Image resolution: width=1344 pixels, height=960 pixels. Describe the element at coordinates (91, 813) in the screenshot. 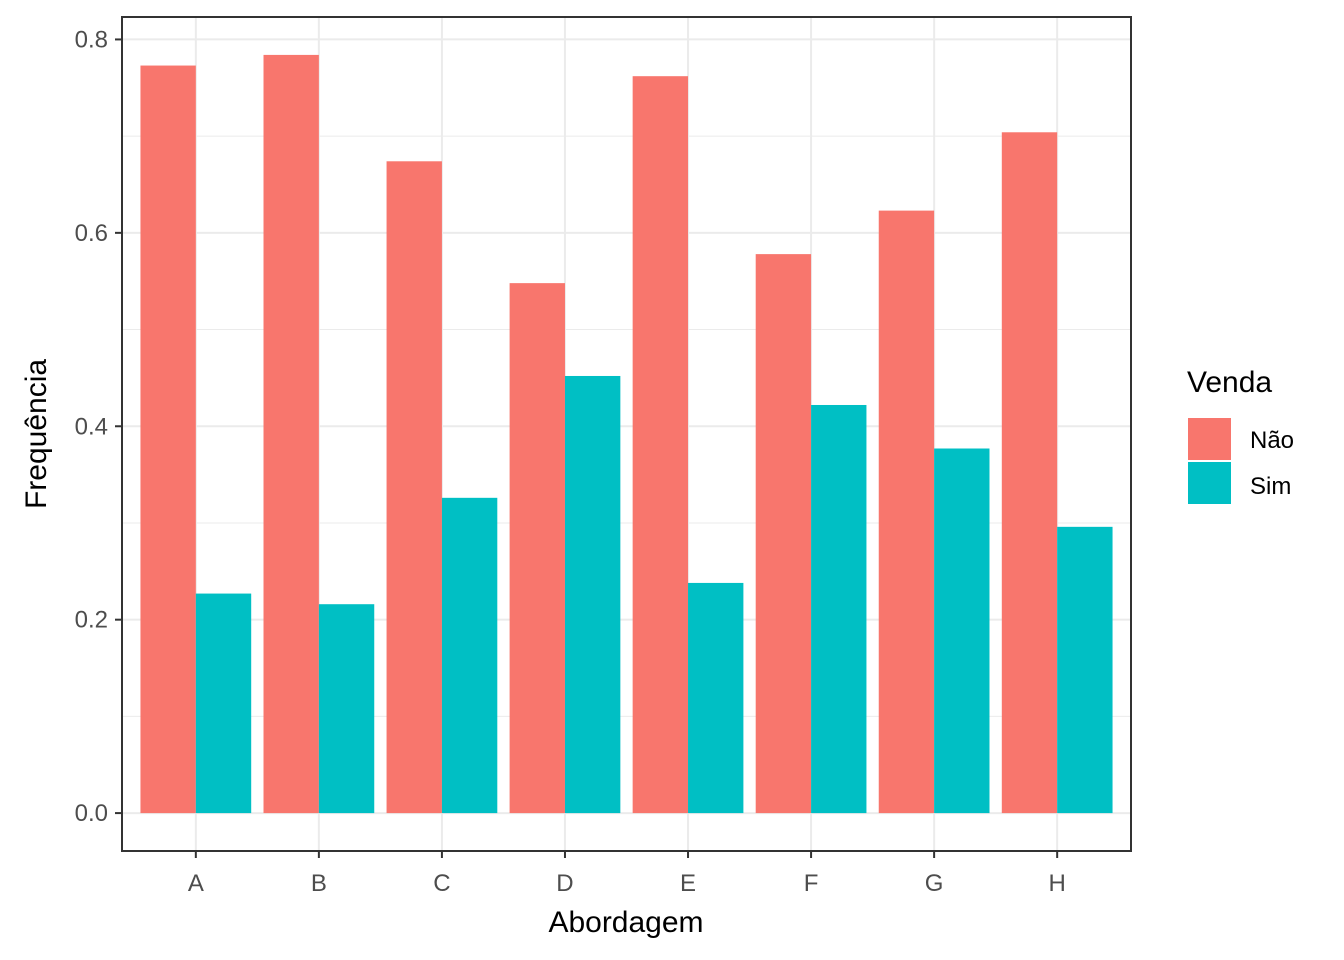

I see `y-tick-label: 0.0` at that location.